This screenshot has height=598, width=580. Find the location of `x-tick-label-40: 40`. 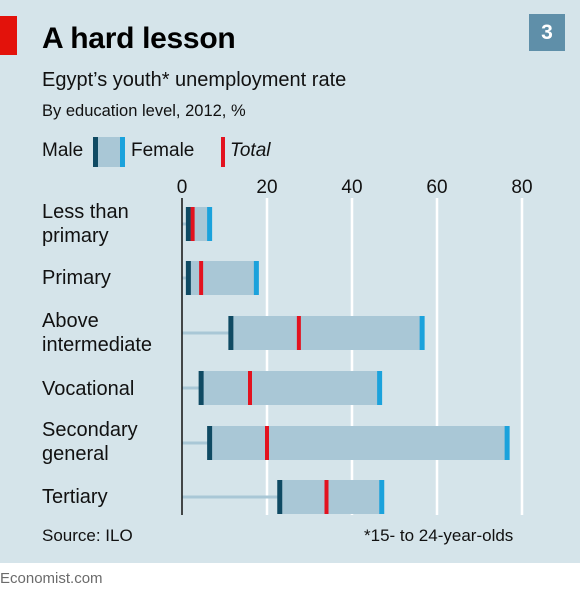

x-tick-label-40: 40 is located at coordinates (351, 187).